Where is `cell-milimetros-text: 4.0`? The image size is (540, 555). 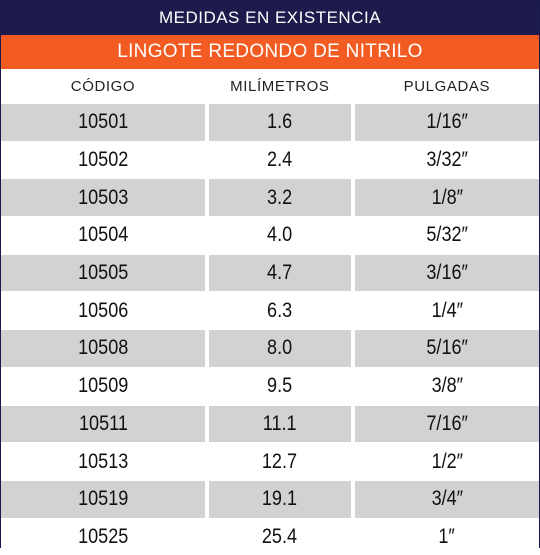
cell-milimetros-text: 4.0 is located at coordinates (280, 235).